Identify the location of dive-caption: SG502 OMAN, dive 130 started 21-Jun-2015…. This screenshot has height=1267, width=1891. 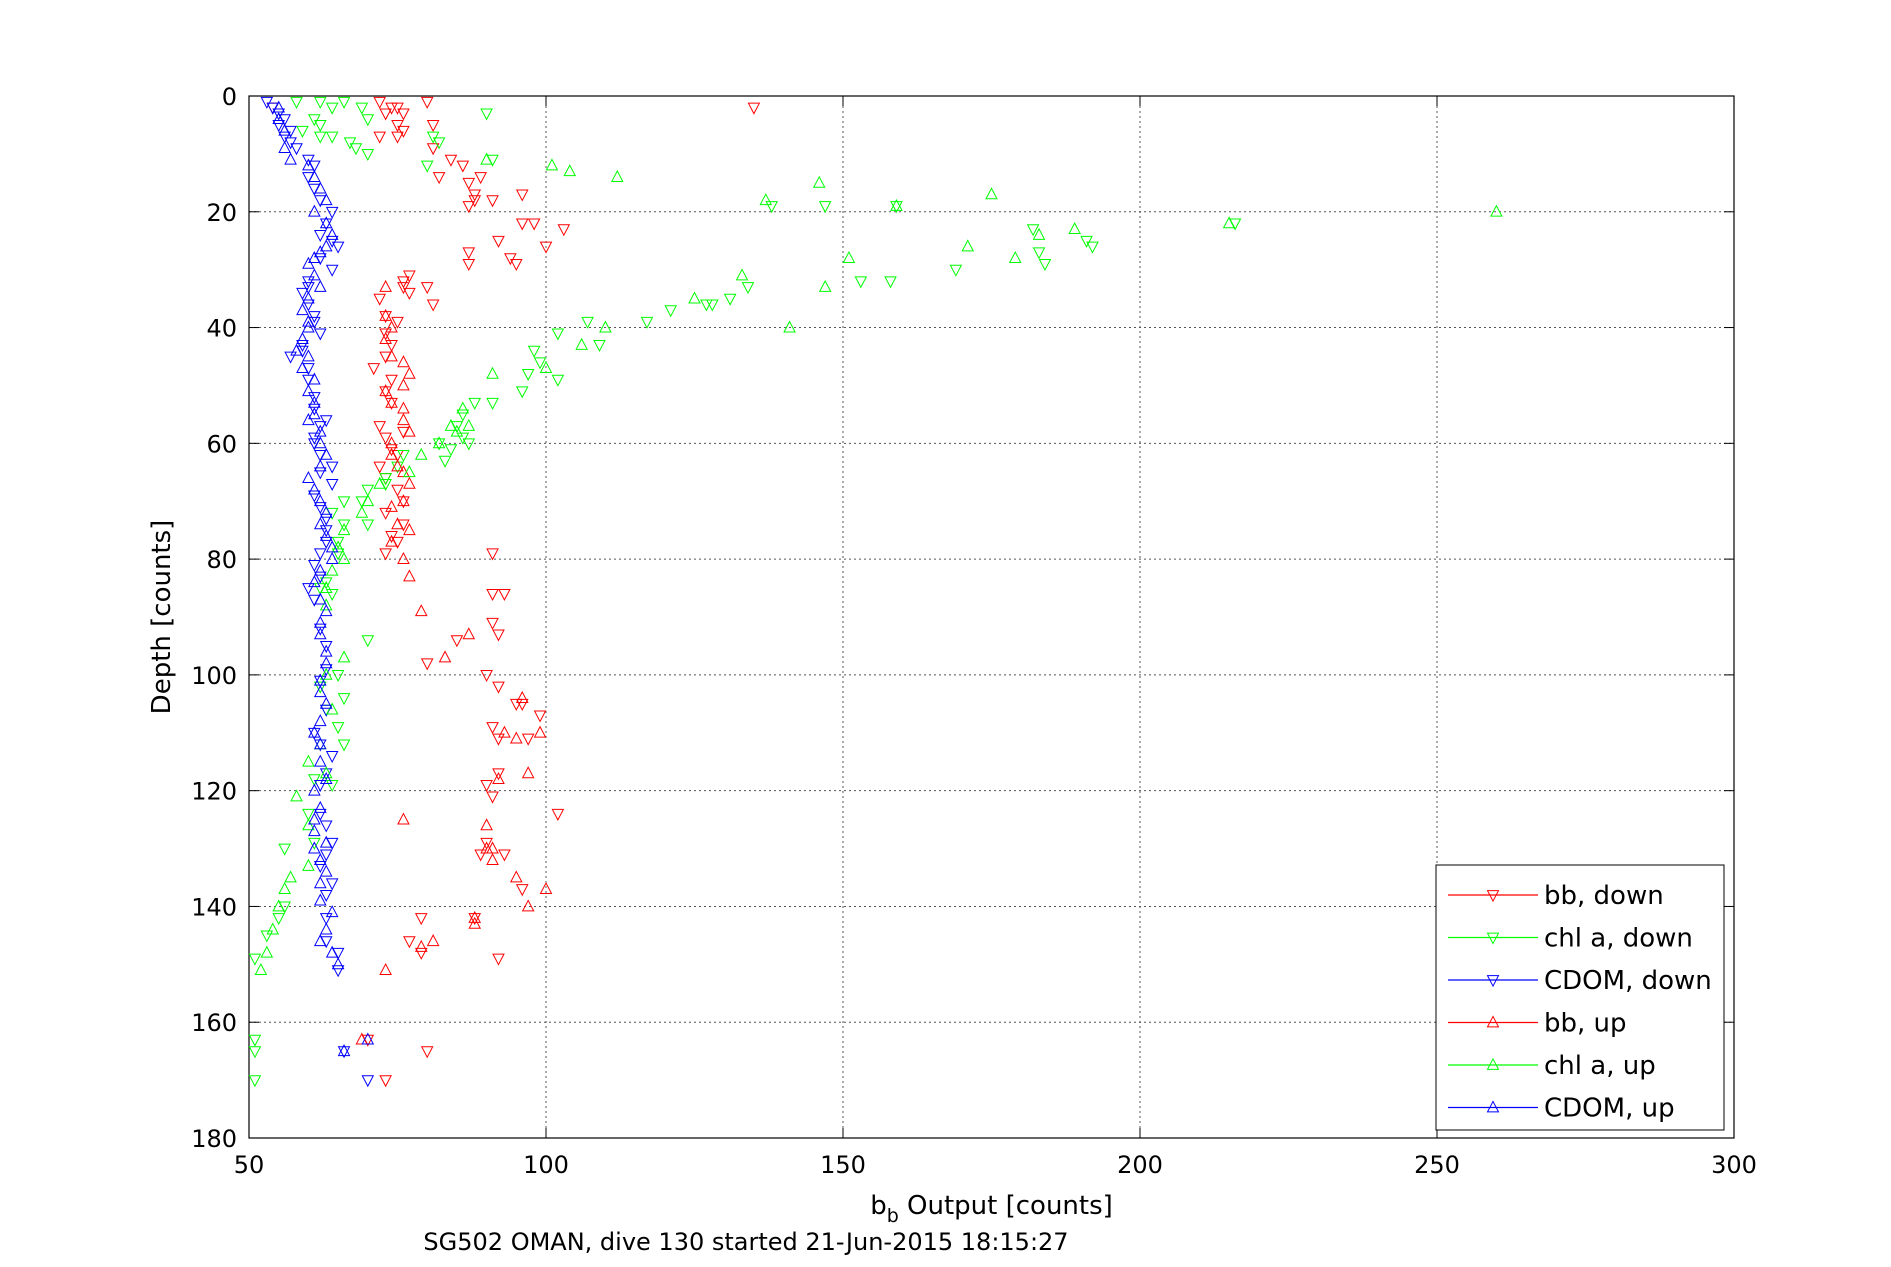
(745, 1242).